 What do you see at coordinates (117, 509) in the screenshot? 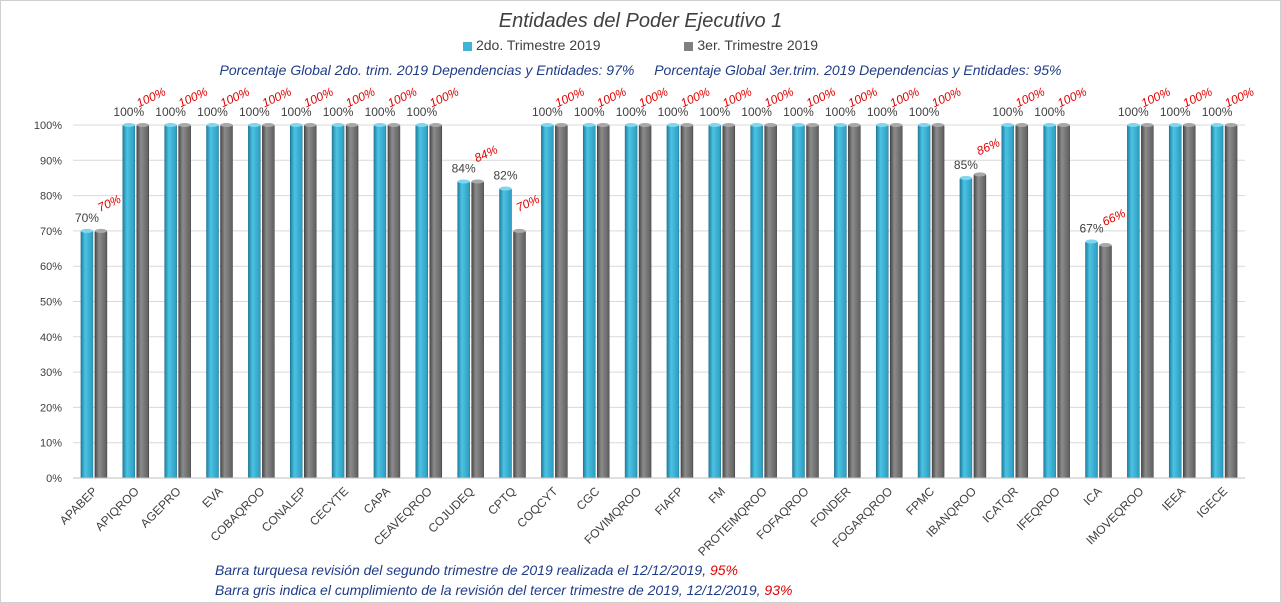
I see `x-tick-label: APIQROO` at bounding box center [117, 509].